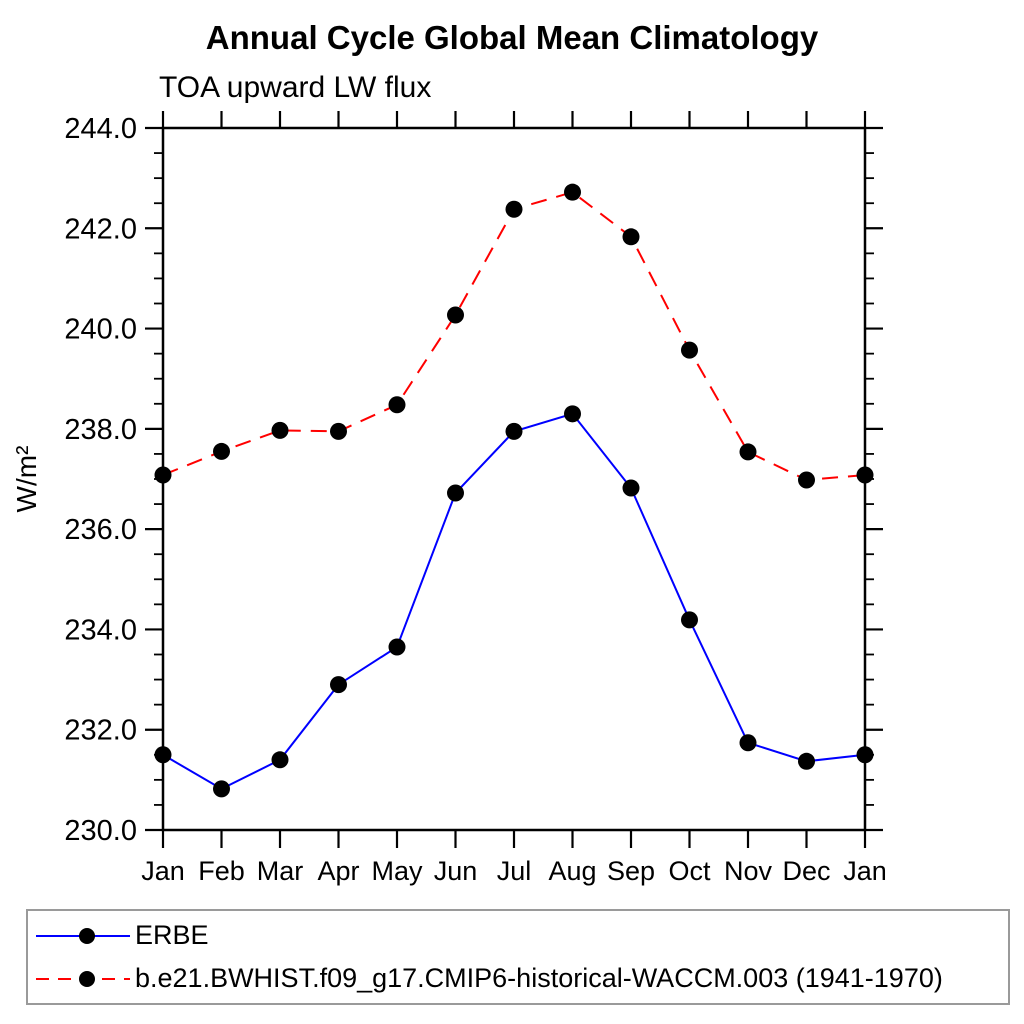 The width and height of the screenshot is (1024, 1024). What do you see at coordinates (100, 229) in the screenshot?
I see `y-tick-label: 242.0` at bounding box center [100, 229].